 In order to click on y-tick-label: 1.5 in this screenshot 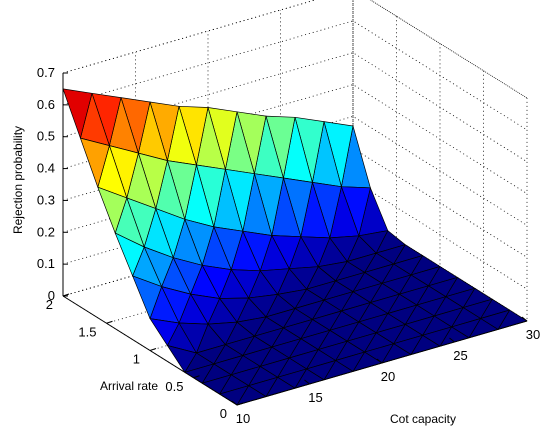, I will do `click(87, 331)`.